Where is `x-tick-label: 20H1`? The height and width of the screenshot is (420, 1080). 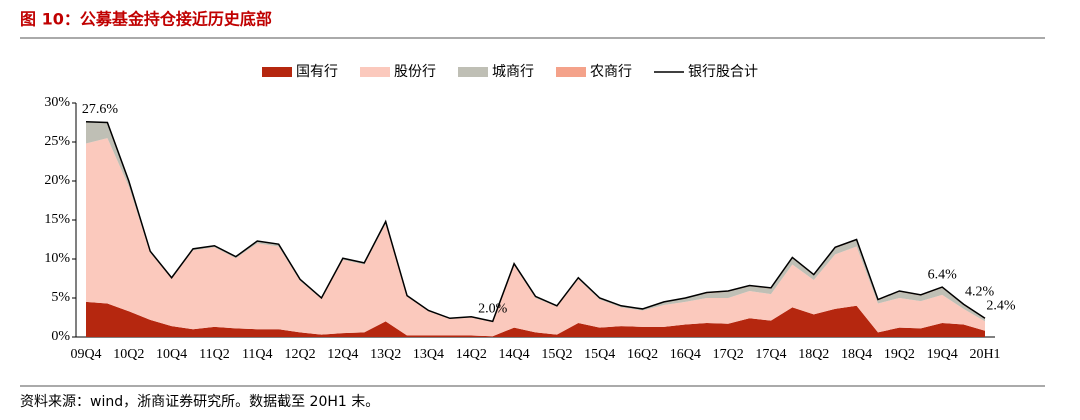
x-tick-label: 20H1 is located at coordinates (984, 354).